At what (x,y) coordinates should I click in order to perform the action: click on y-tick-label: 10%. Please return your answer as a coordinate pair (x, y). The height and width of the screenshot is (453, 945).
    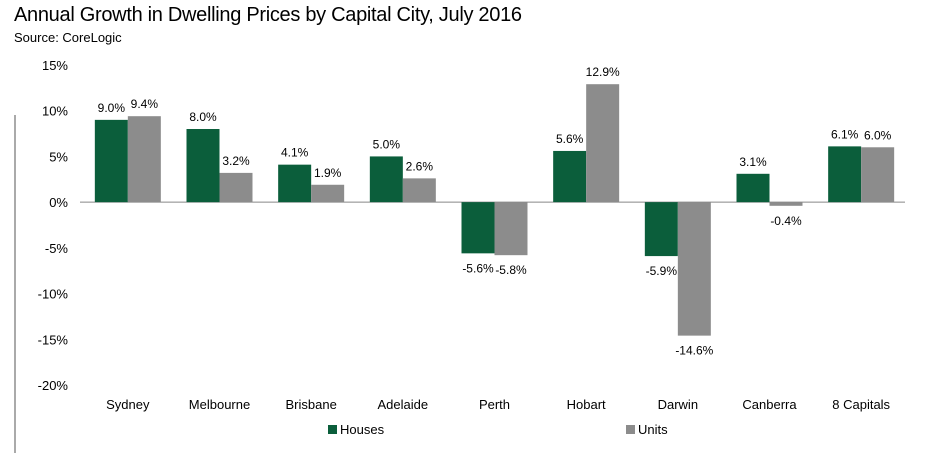
    Looking at the image, I should click on (55, 111).